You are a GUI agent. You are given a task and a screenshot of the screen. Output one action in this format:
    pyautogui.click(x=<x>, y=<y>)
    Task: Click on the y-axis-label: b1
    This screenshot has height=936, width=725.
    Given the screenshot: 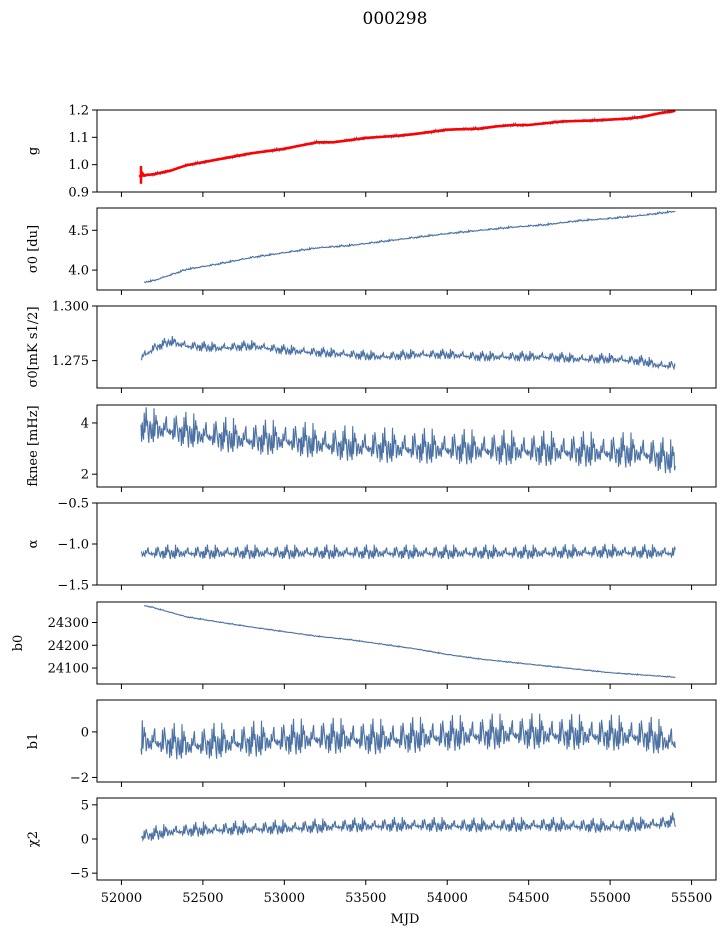 What is the action you would take?
    pyautogui.click(x=33, y=741)
    